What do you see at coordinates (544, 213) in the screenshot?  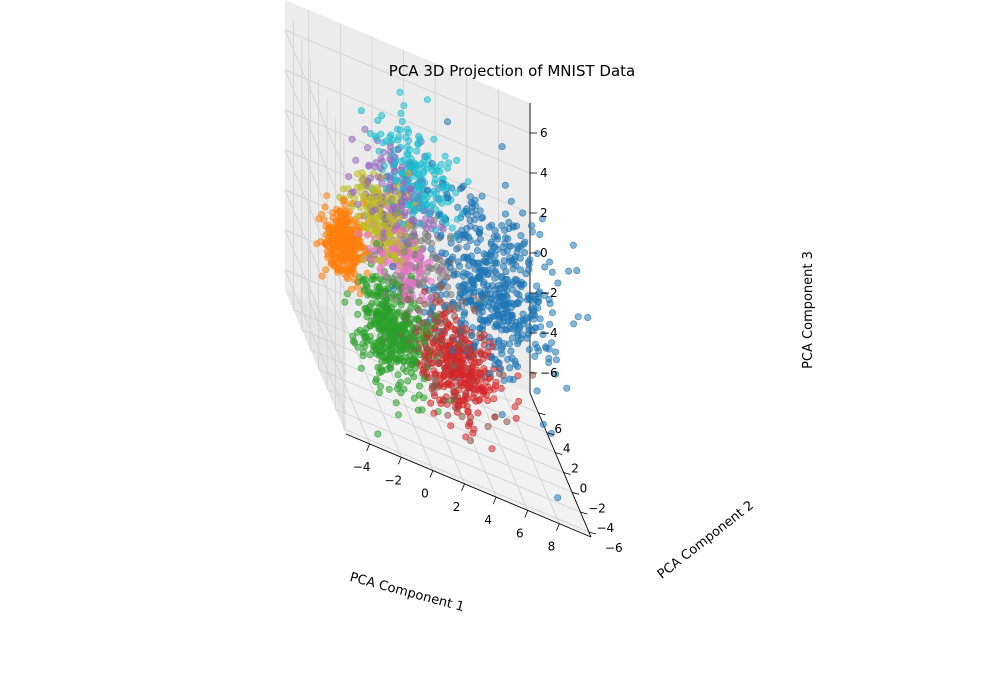 I see `z-tick-label: 2` at bounding box center [544, 213].